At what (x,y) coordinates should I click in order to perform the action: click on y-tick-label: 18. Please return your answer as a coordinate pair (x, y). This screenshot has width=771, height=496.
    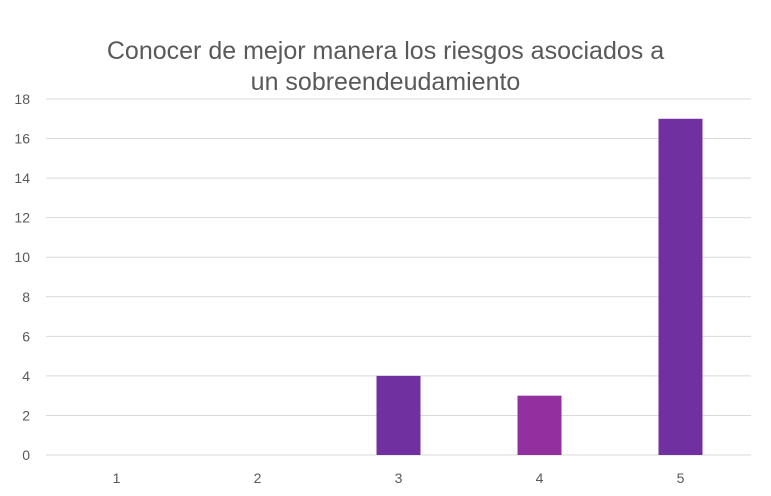
    Looking at the image, I should click on (22, 99).